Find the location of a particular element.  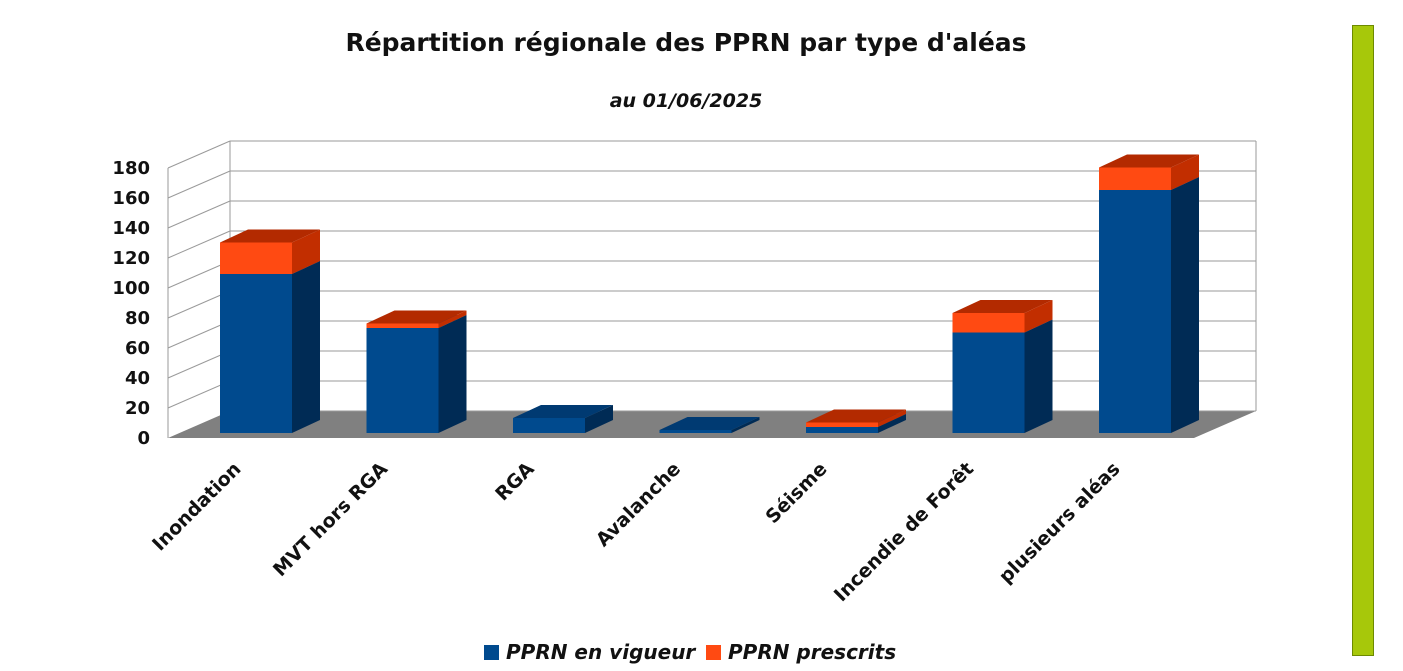

chart-subtitle: au 01/06/2025 is located at coordinates (686, 101).